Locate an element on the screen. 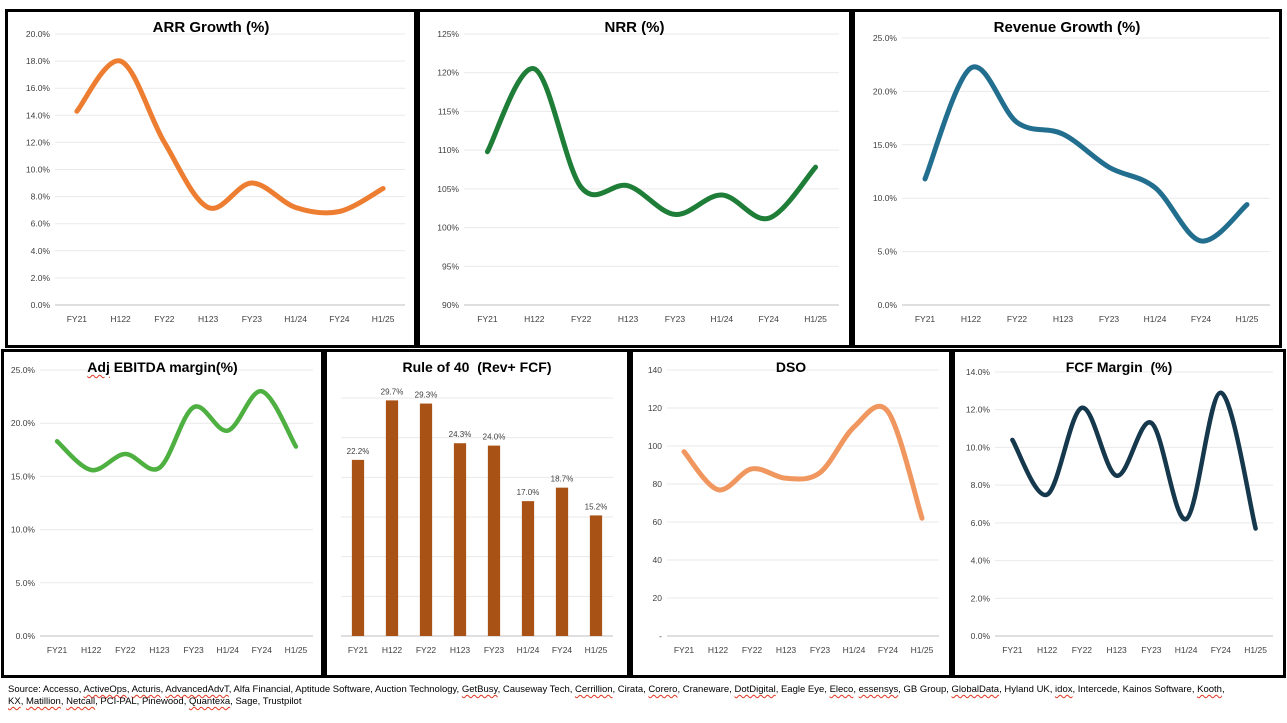  svg-text: 90% is located at coordinates (450, 305).